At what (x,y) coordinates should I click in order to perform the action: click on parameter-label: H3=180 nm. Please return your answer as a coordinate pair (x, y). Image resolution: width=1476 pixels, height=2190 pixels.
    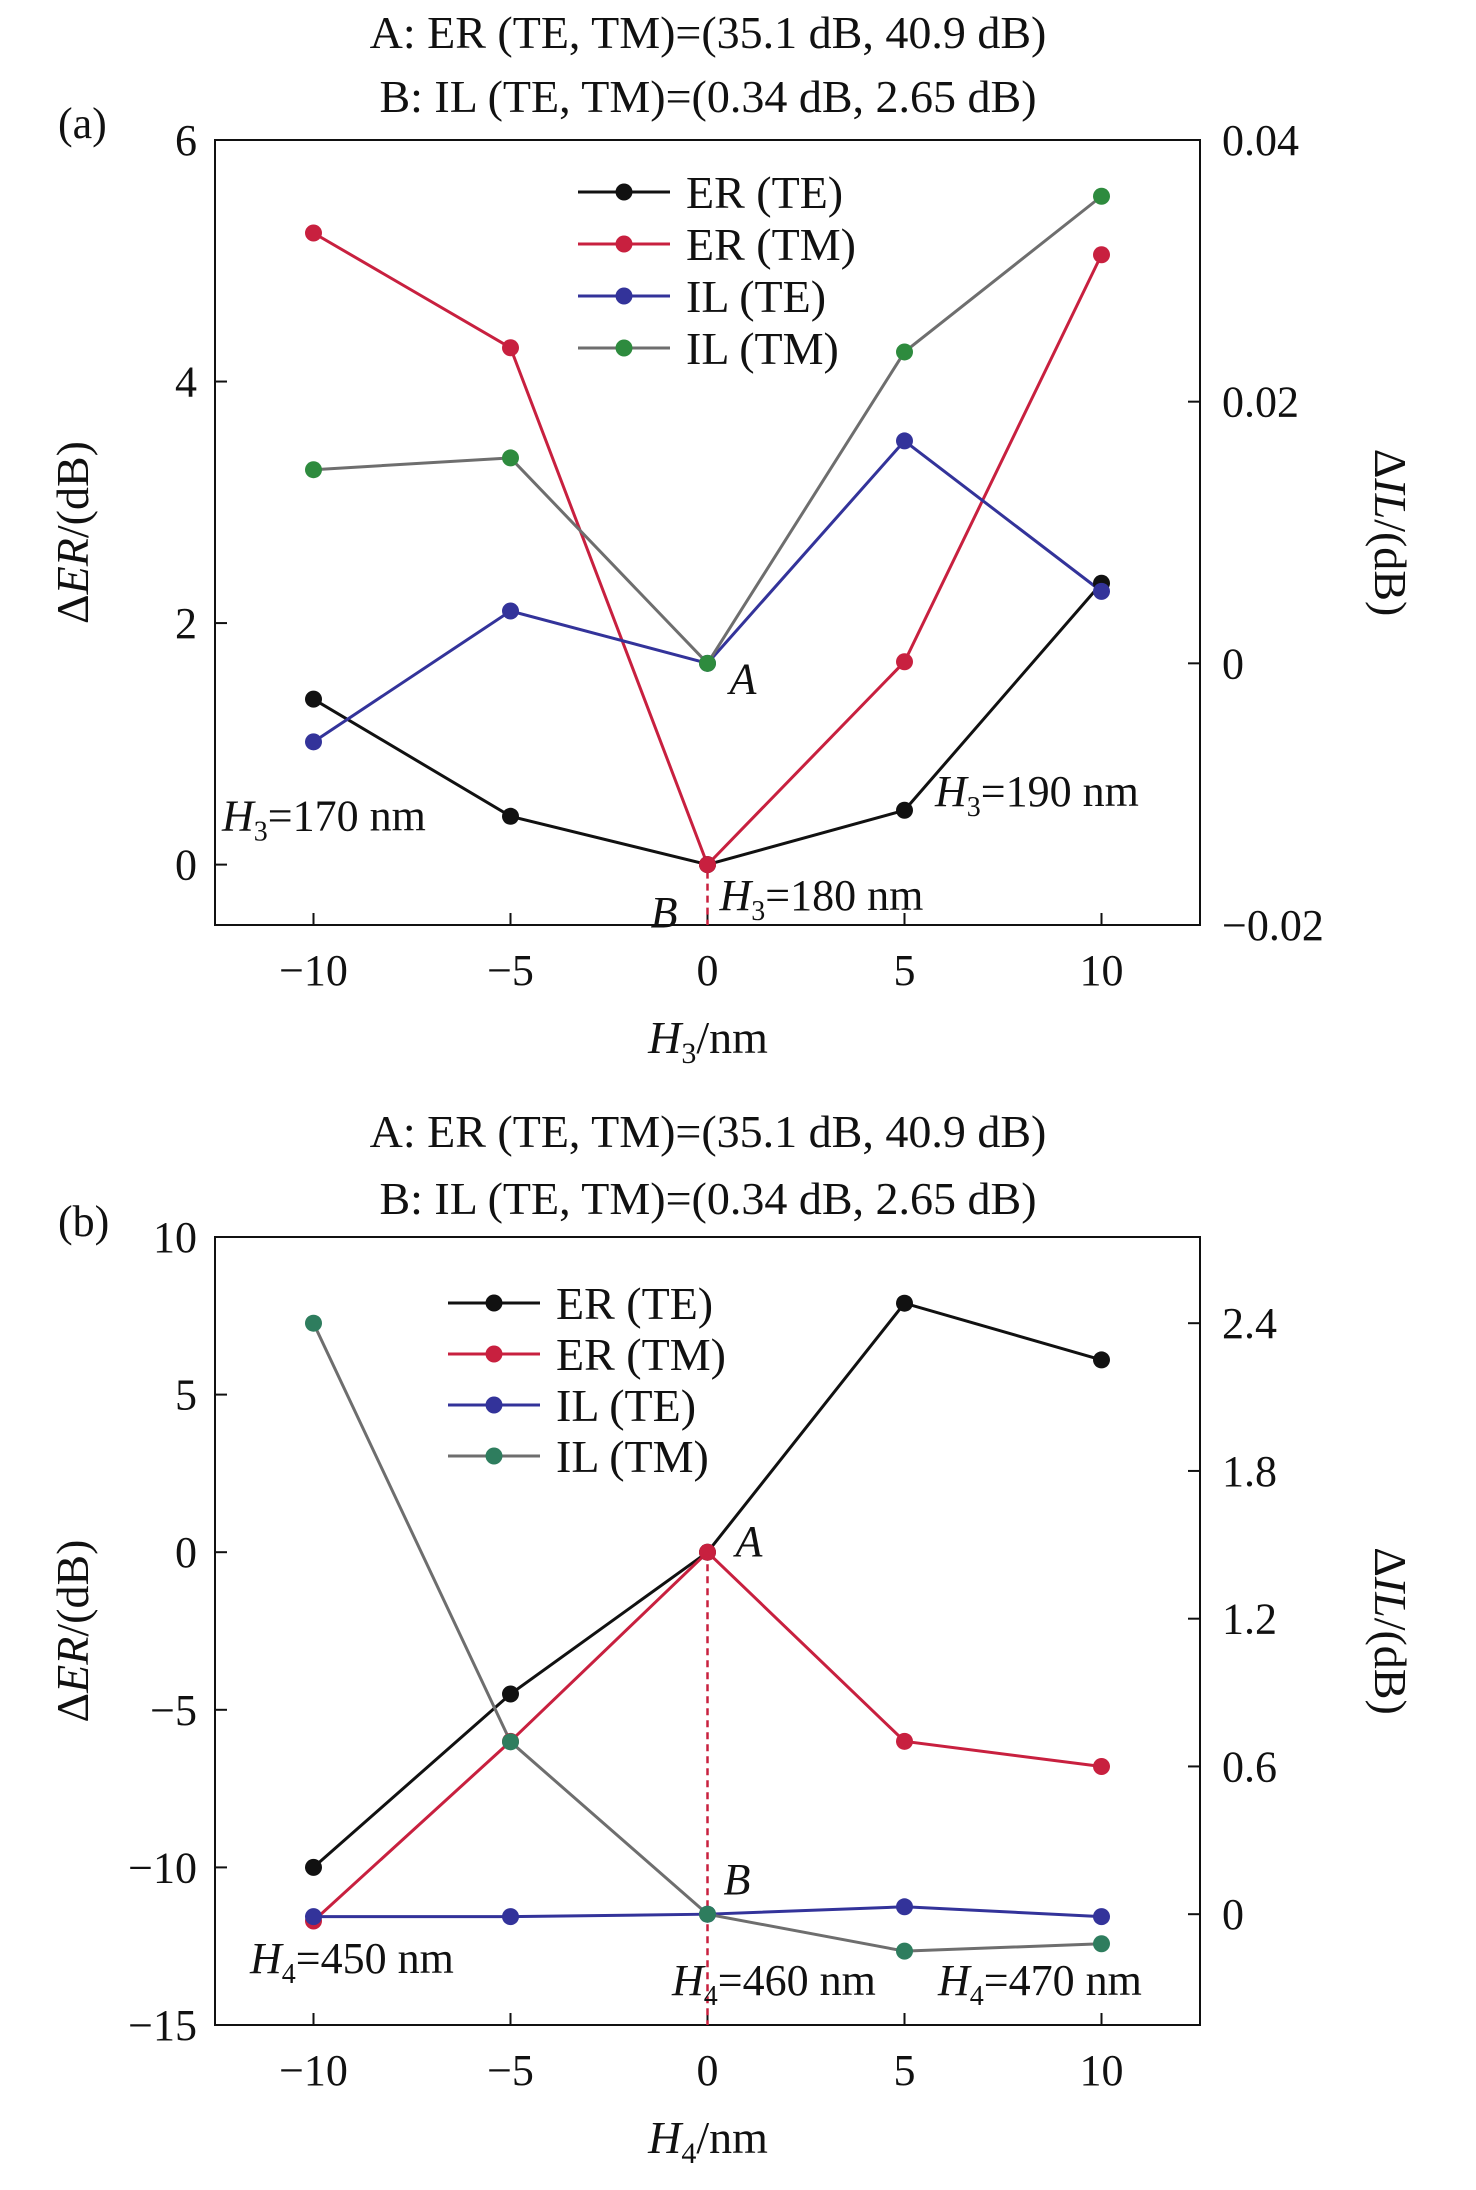
    Looking at the image, I should click on (821, 899).